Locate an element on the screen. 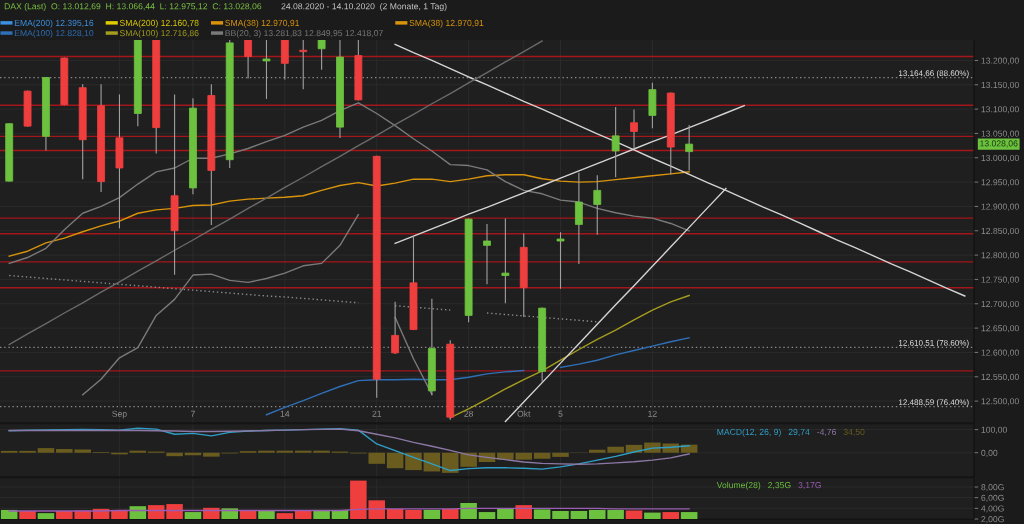  x-tick-label: Sep is located at coordinates (119, 414).